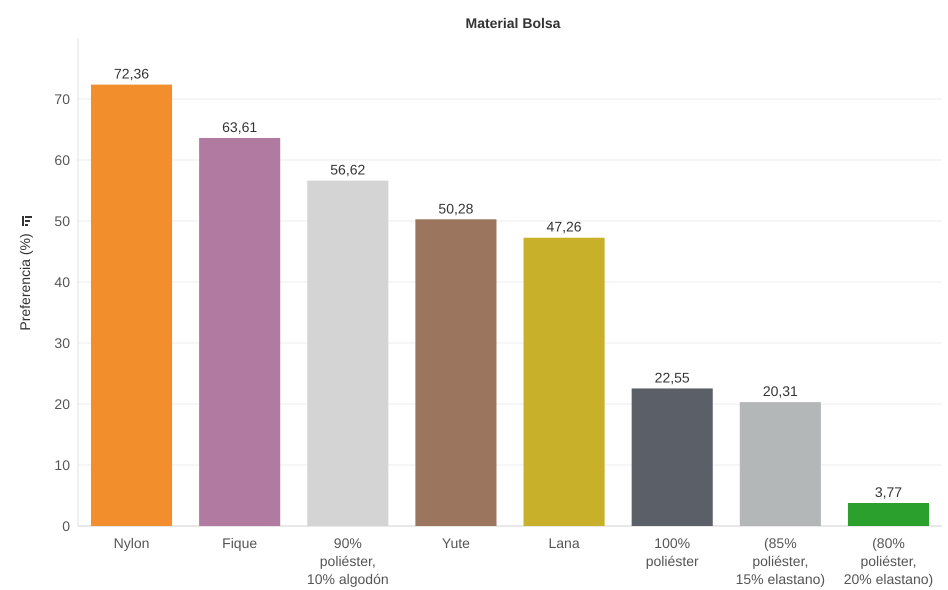 This screenshot has height=590, width=948. I want to click on data-label: 63,61, so click(240, 126).